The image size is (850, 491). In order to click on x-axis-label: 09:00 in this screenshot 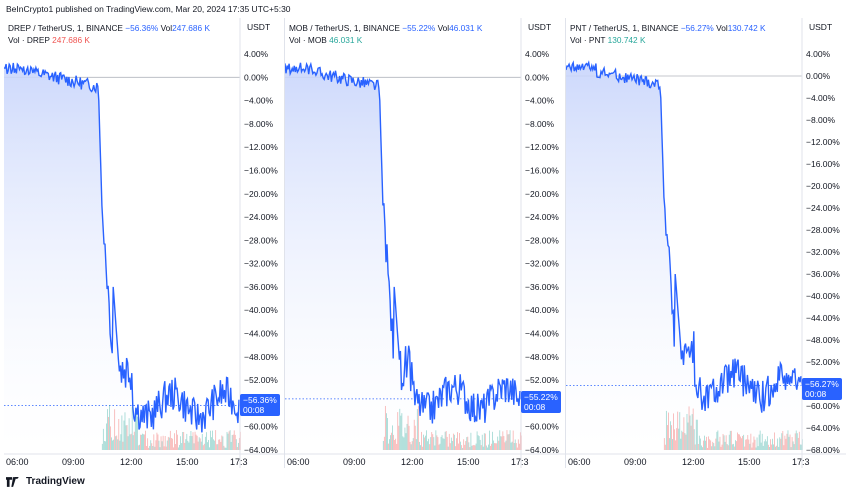, I will do `click(354, 462)`.